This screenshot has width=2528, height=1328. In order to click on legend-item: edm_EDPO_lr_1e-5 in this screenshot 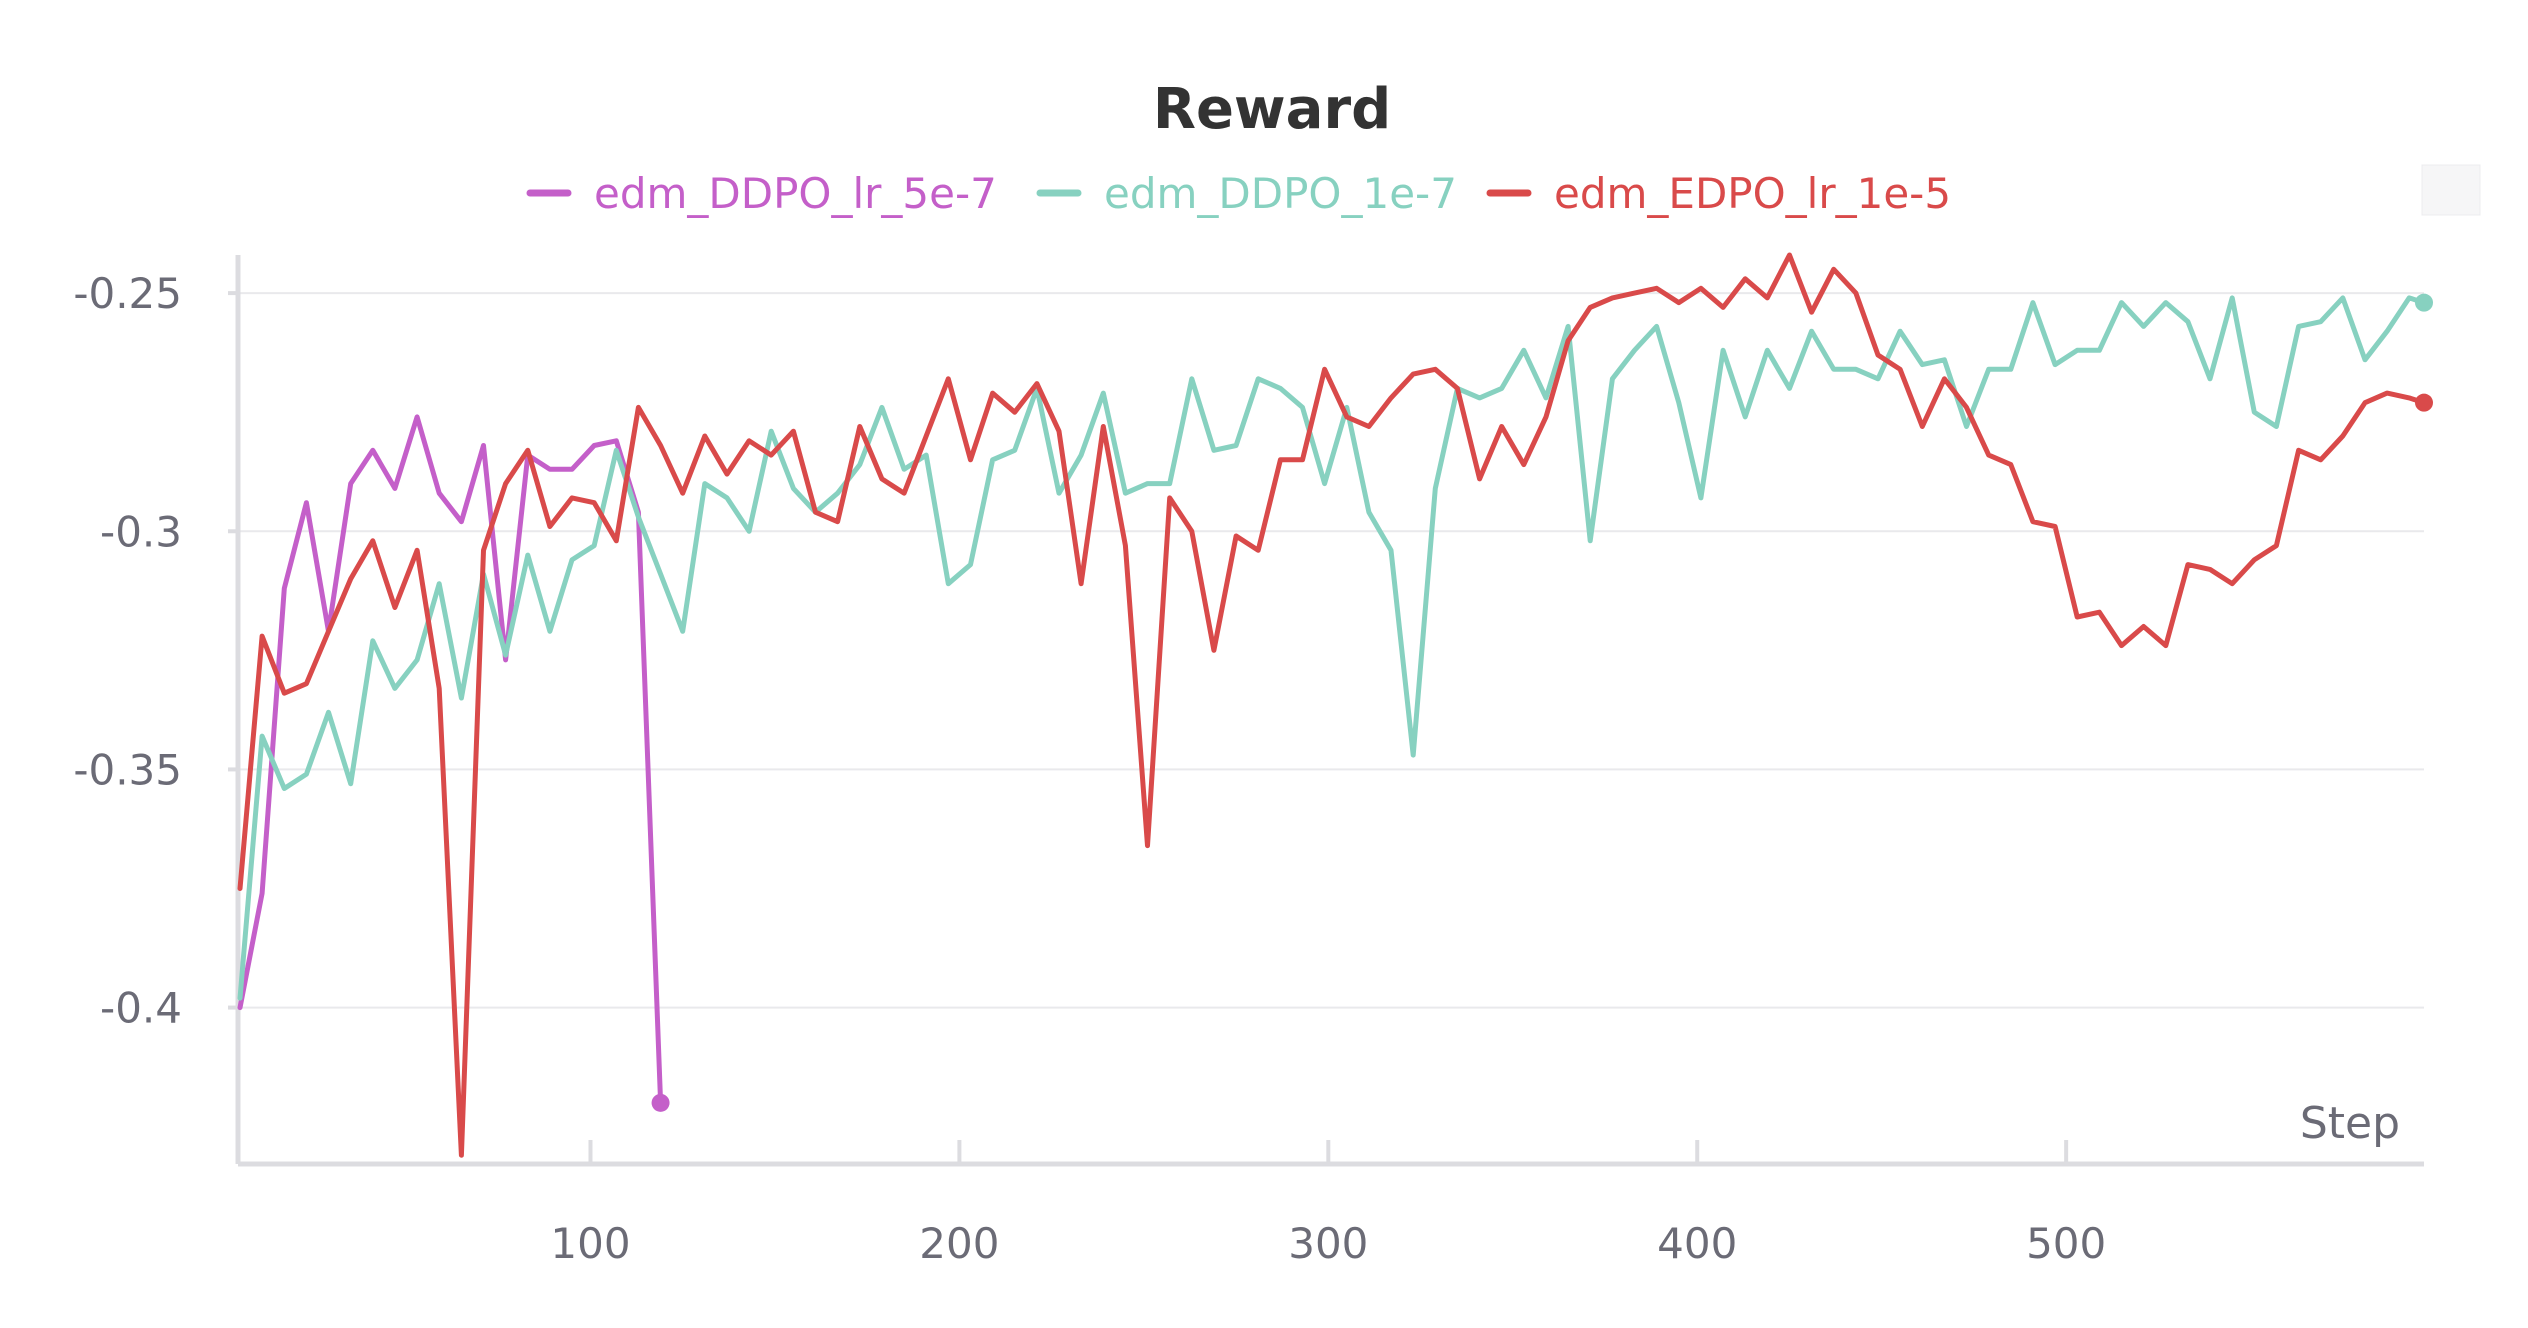, I will do `click(1718, 193)`.